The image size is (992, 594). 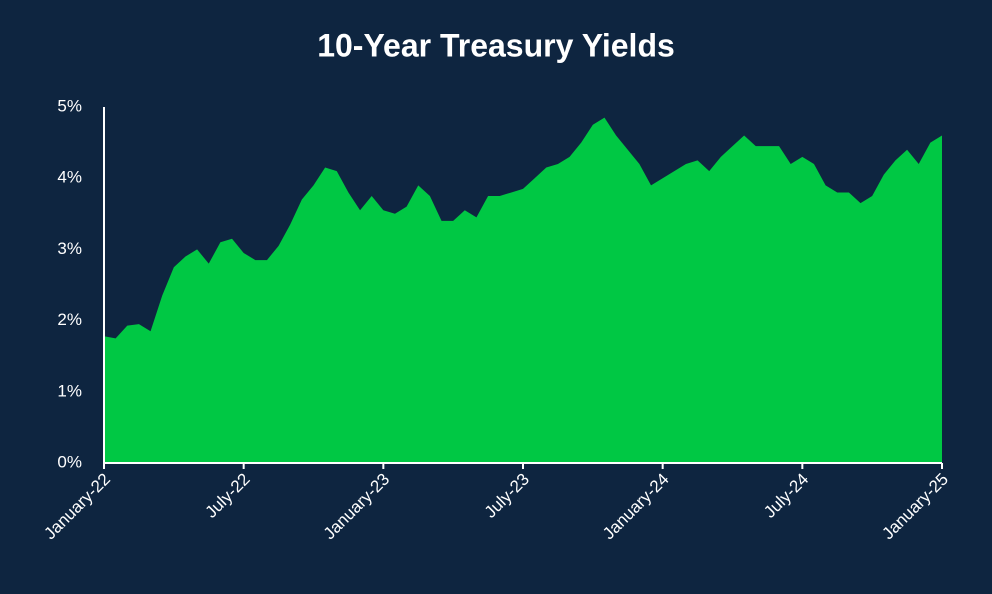 What do you see at coordinates (69, 105) in the screenshot?
I see `y-tick-label: 5%` at bounding box center [69, 105].